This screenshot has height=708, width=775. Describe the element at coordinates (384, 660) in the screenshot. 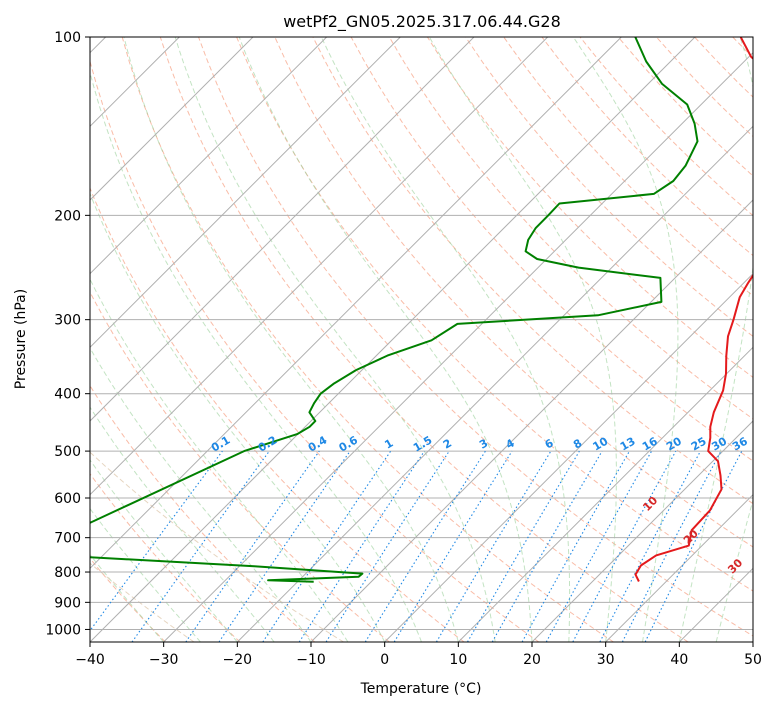

I see `x-tick-label: 0` at that location.